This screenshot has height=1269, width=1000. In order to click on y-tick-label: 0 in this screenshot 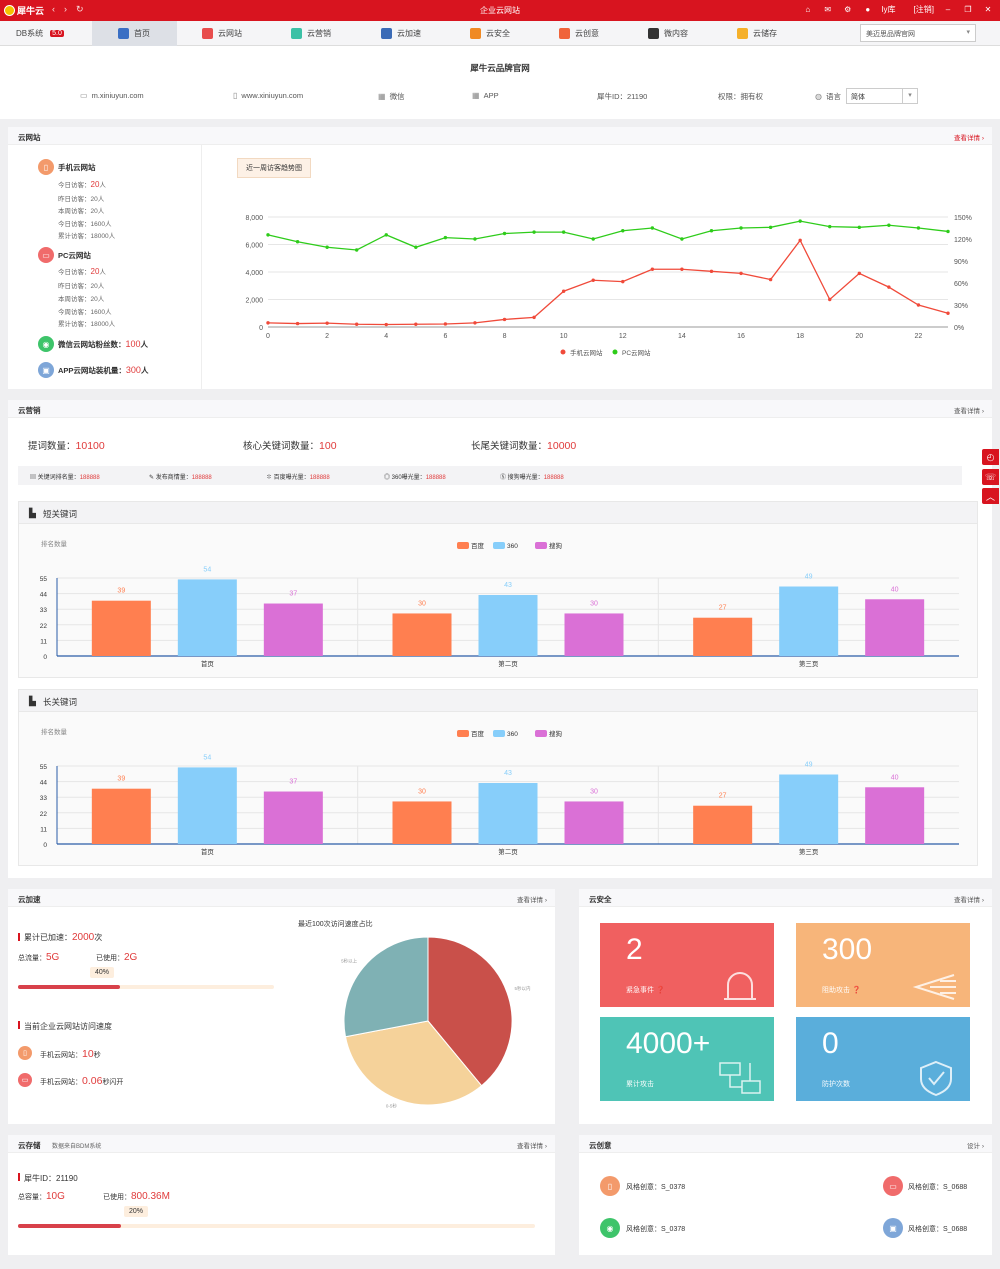, I will do `click(45, 845)`.